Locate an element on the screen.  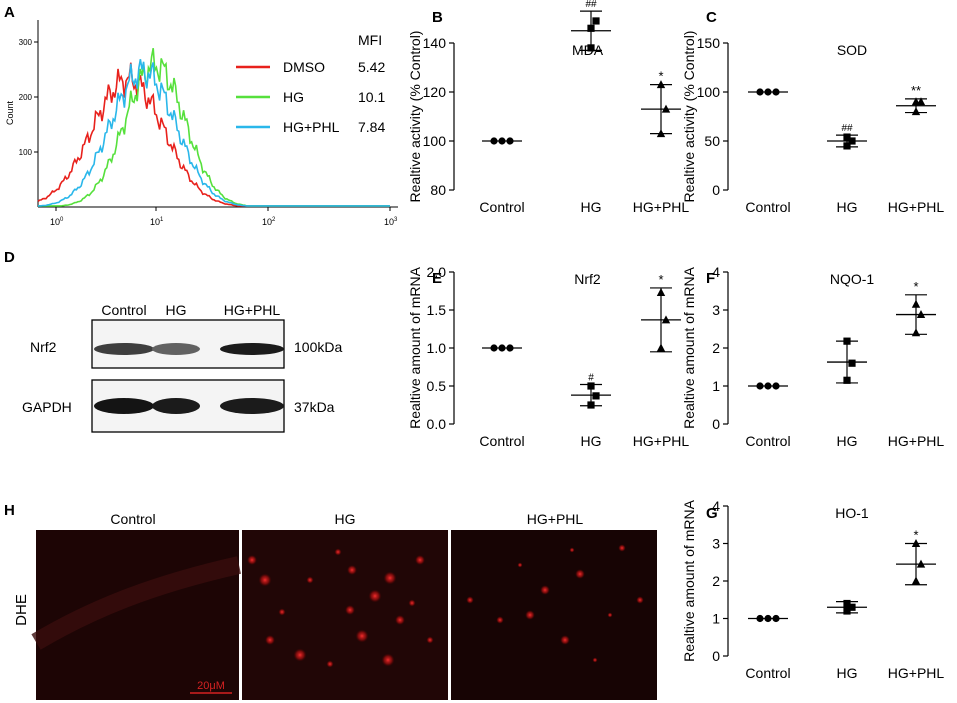
flow-y-ticks: 100 200 300 is located at coordinates (28, 97).